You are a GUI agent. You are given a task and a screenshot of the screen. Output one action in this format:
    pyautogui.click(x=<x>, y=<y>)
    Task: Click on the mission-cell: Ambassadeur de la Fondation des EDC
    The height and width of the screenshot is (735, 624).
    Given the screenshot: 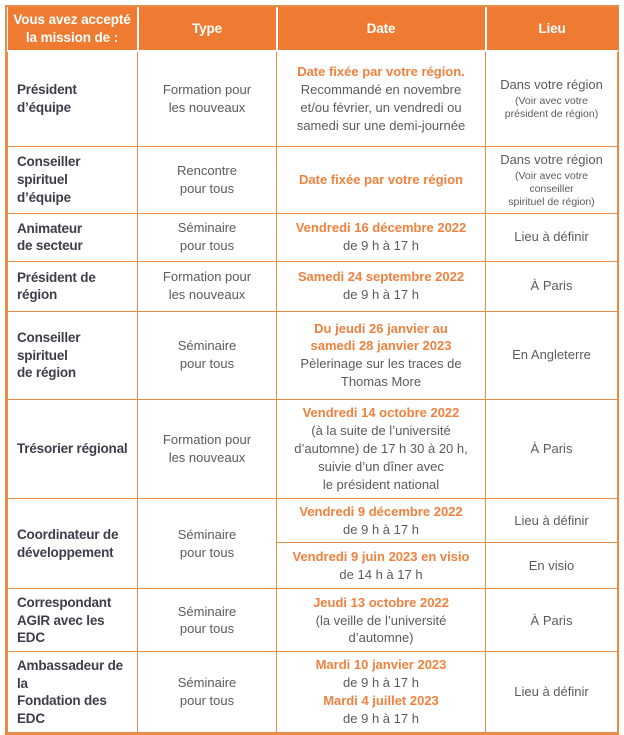 What is the action you would take?
    pyautogui.click(x=72, y=692)
    